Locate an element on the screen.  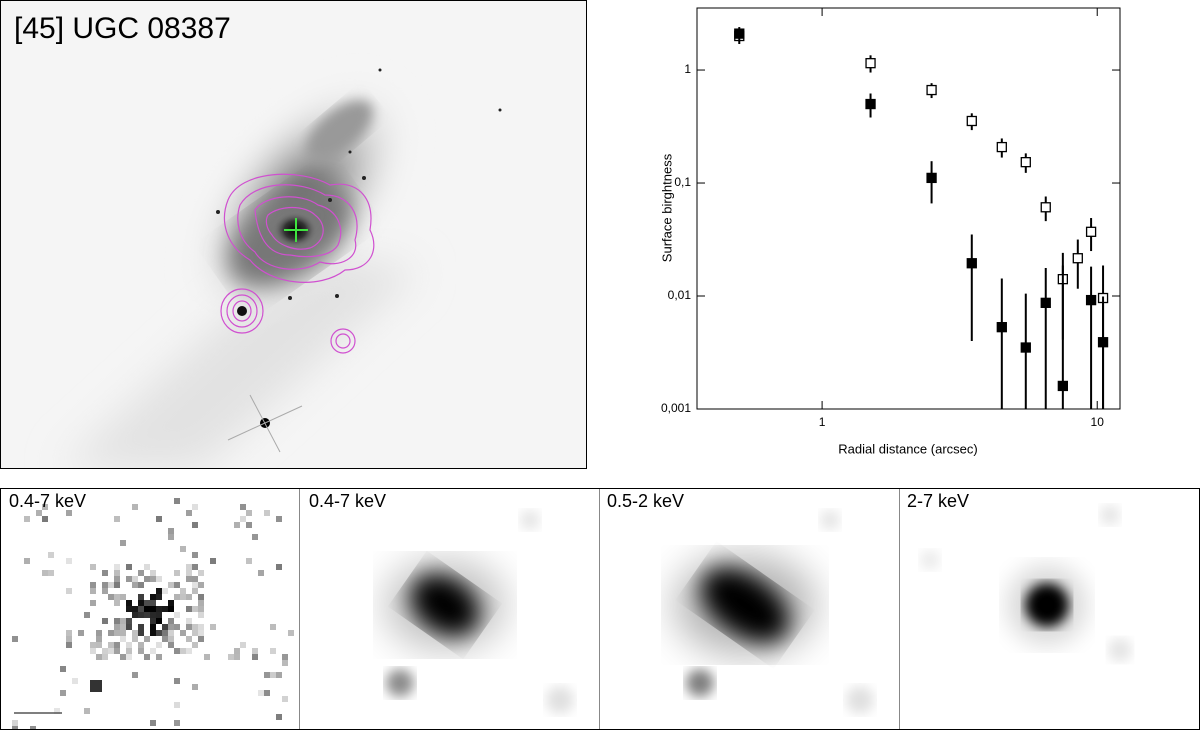
image-title: [45] UGC 08387 is located at coordinates (122, 28).